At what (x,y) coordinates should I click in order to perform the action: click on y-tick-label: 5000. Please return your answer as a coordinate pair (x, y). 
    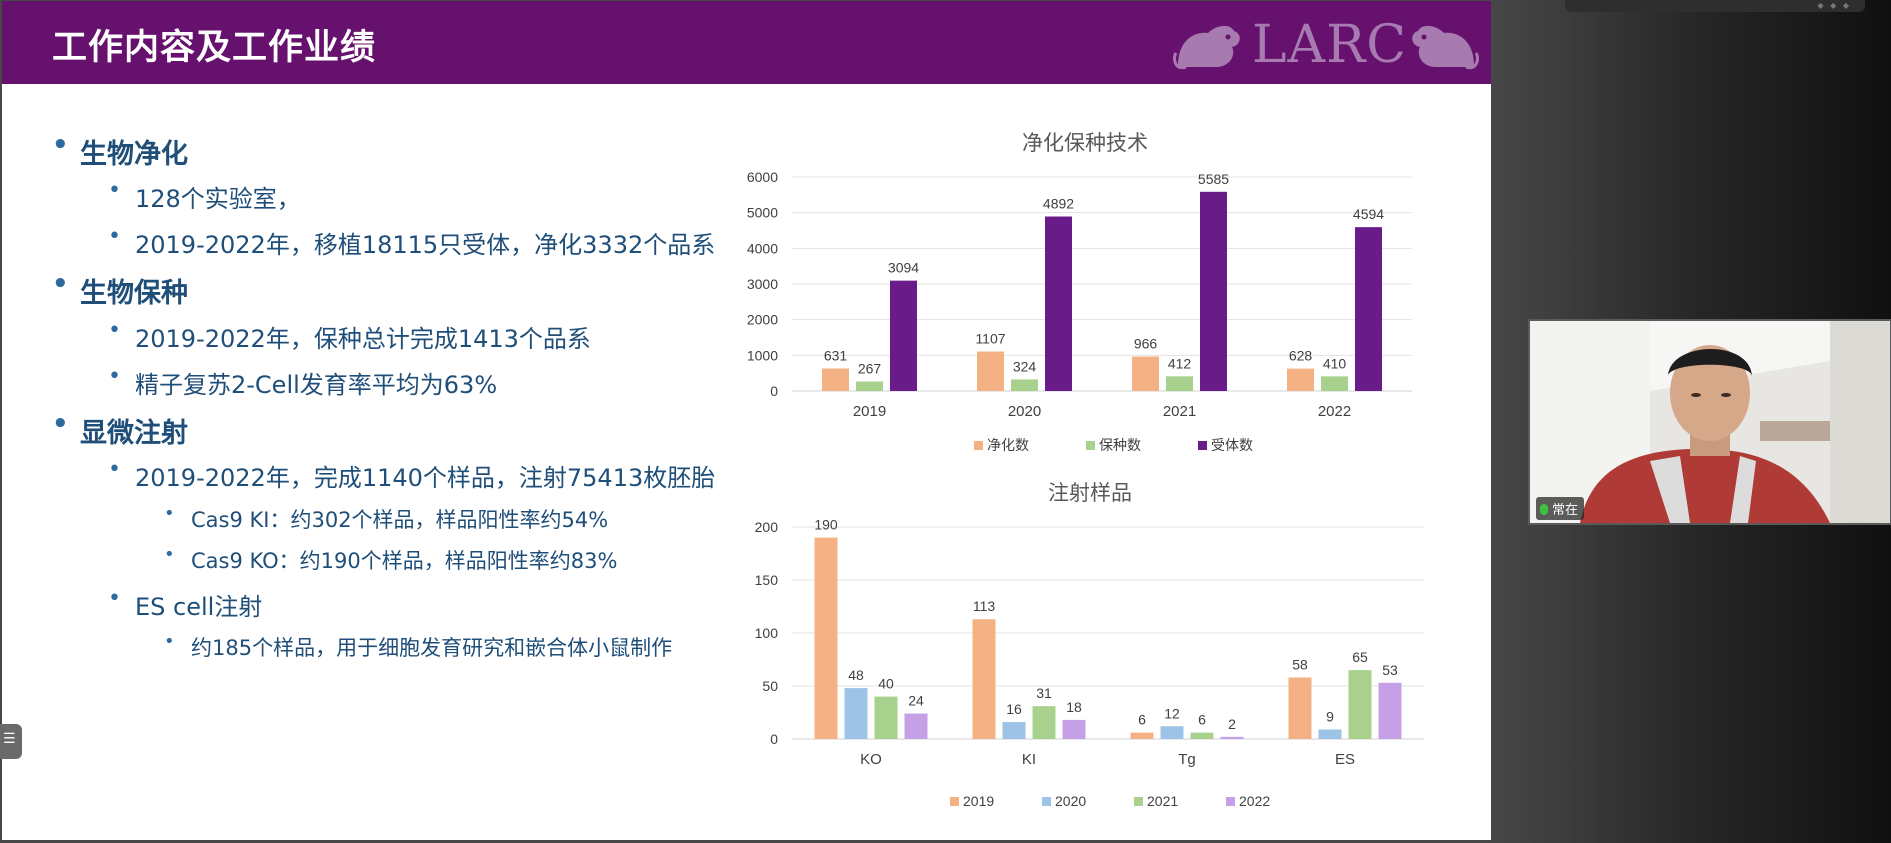
    Looking at the image, I should click on (762, 213).